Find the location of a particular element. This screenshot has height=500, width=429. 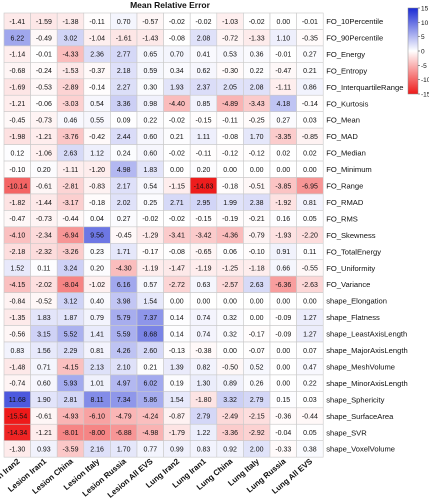

cell-value: 1.54 is located at coordinates (177, 400).